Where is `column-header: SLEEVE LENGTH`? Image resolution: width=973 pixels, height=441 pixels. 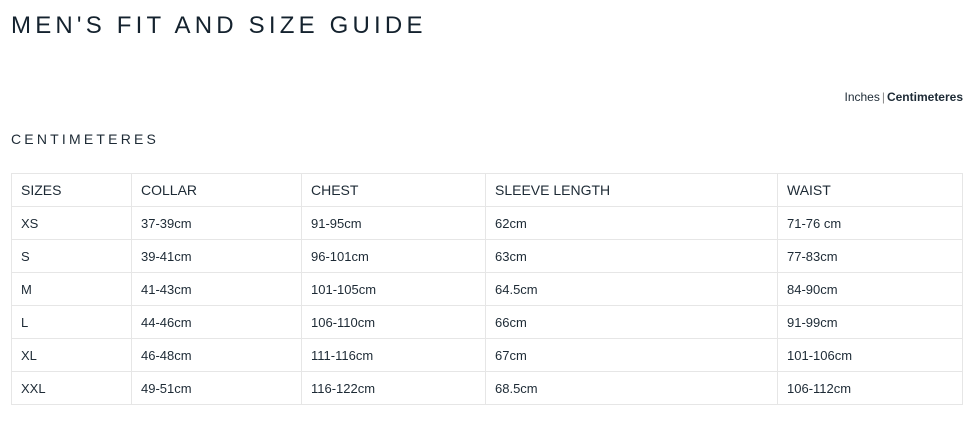 column-header: SLEEVE LENGTH is located at coordinates (631, 190).